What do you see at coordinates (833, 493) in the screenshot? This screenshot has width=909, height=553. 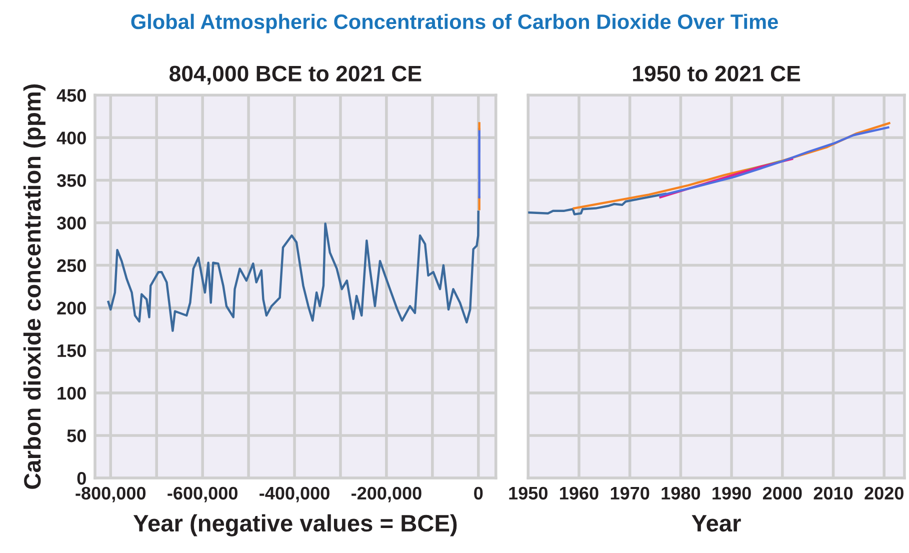 I see `x-tick-label: 2010` at bounding box center [833, 493].